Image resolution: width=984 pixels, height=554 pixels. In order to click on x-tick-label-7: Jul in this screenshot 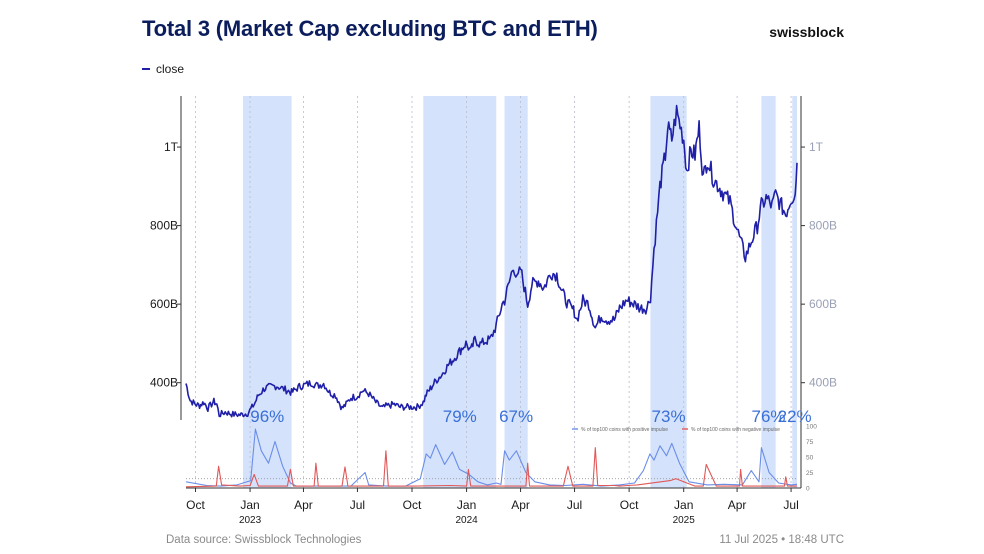, I will do `click(574, 505)`.